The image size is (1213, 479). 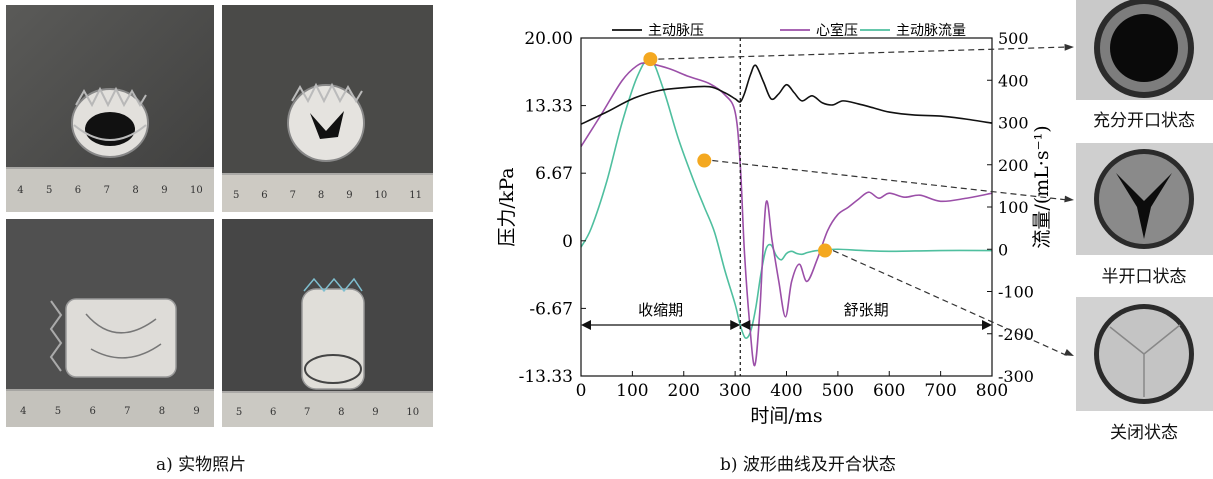 What do you see at coordinates (1013, 207) in the screenshot?
I see `y-right-tick-label: 100` at bounding box center [1013, 207].